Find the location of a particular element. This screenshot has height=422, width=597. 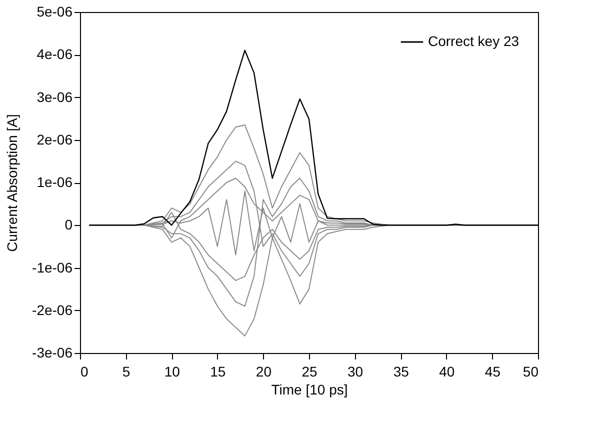

y-tick-label: 1e-06 is located at coordinates (54, 182).